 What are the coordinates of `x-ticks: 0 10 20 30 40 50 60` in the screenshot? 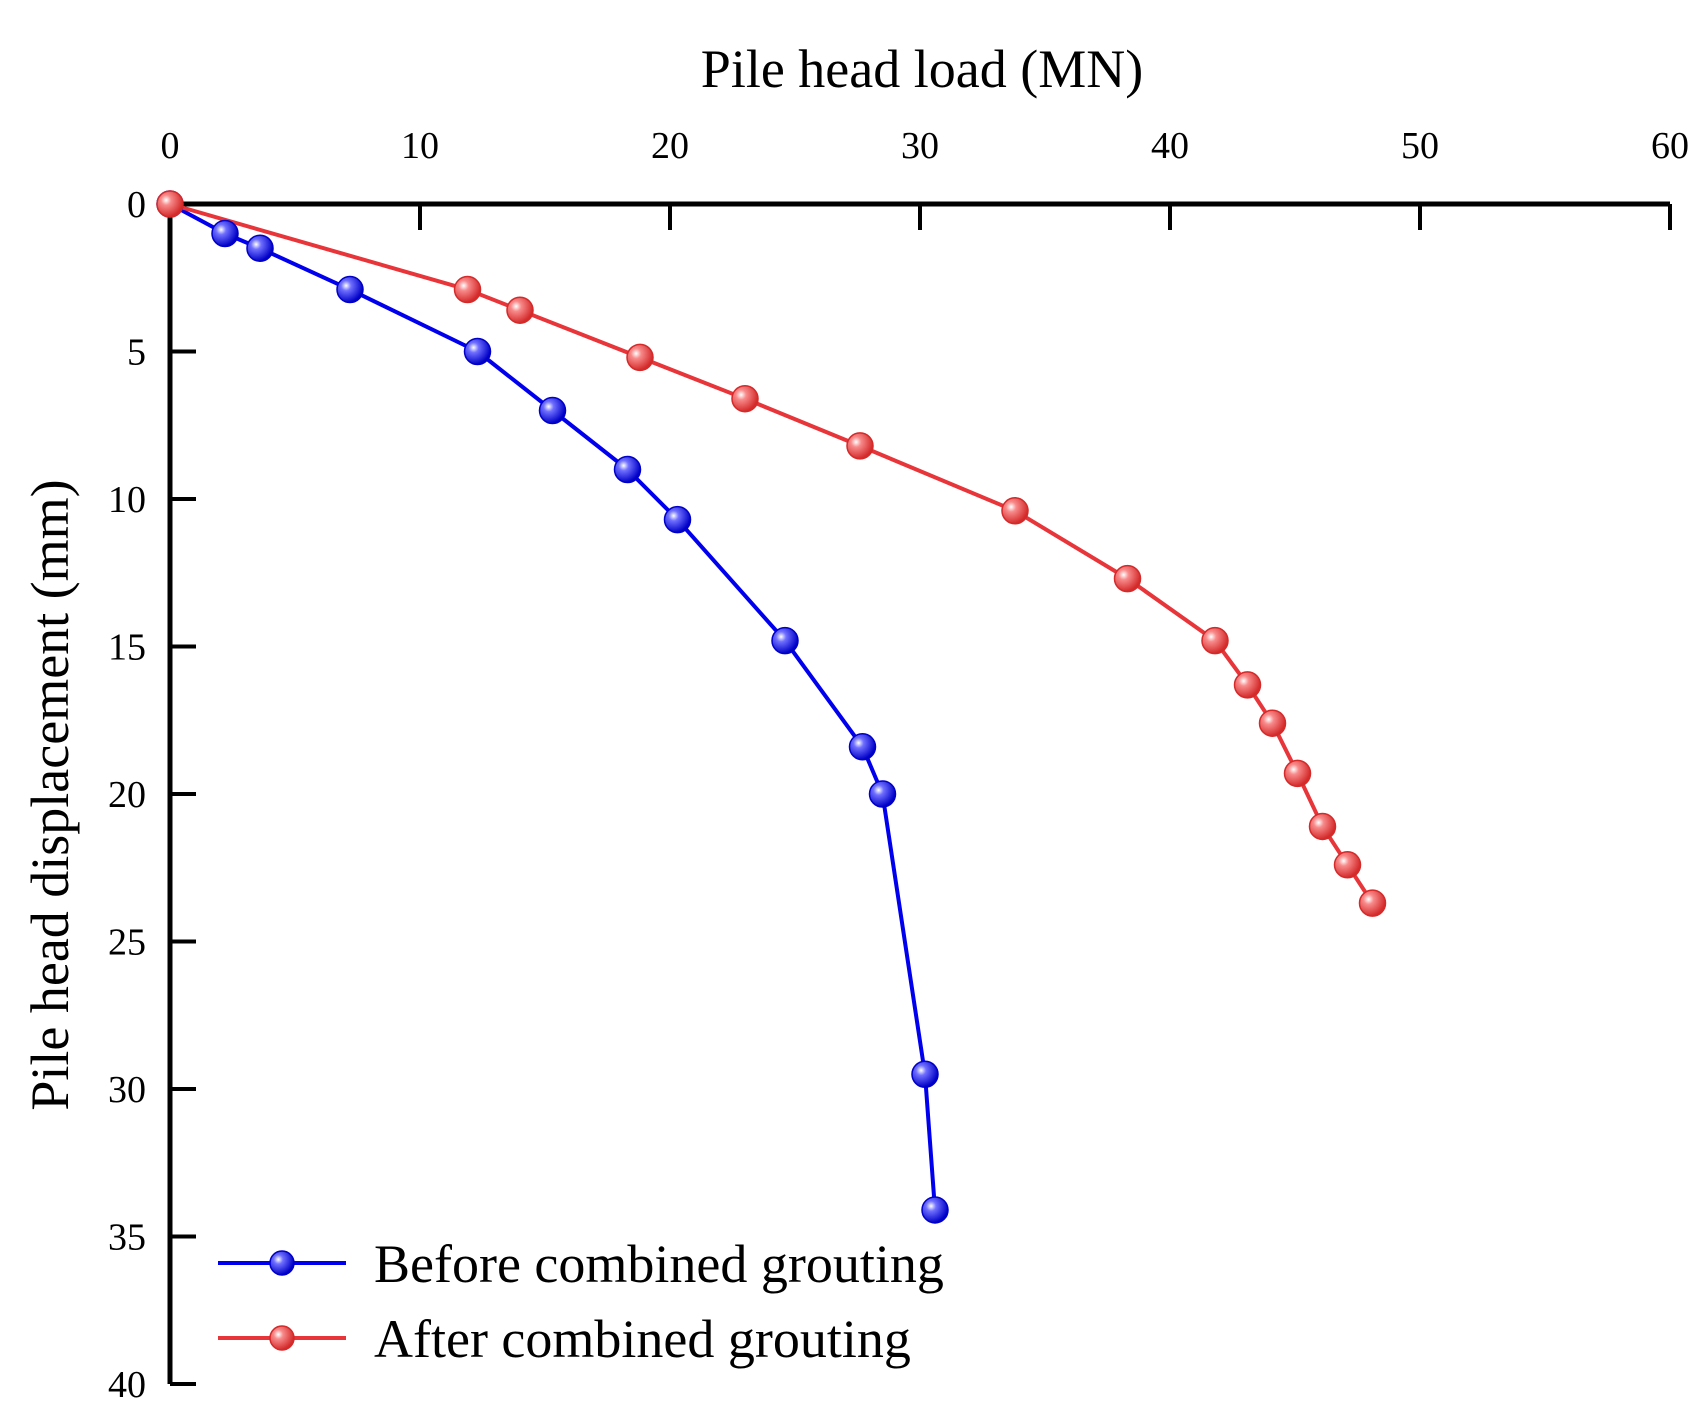 It's located at (925, 177).